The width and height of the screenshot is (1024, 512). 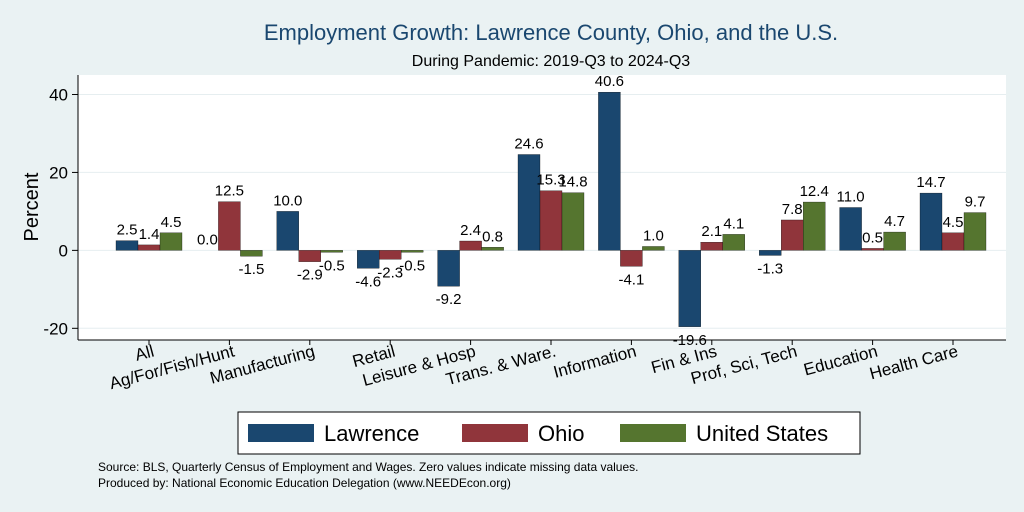 I want to click on x-tick-label: Education, so click(x=841, y=361).